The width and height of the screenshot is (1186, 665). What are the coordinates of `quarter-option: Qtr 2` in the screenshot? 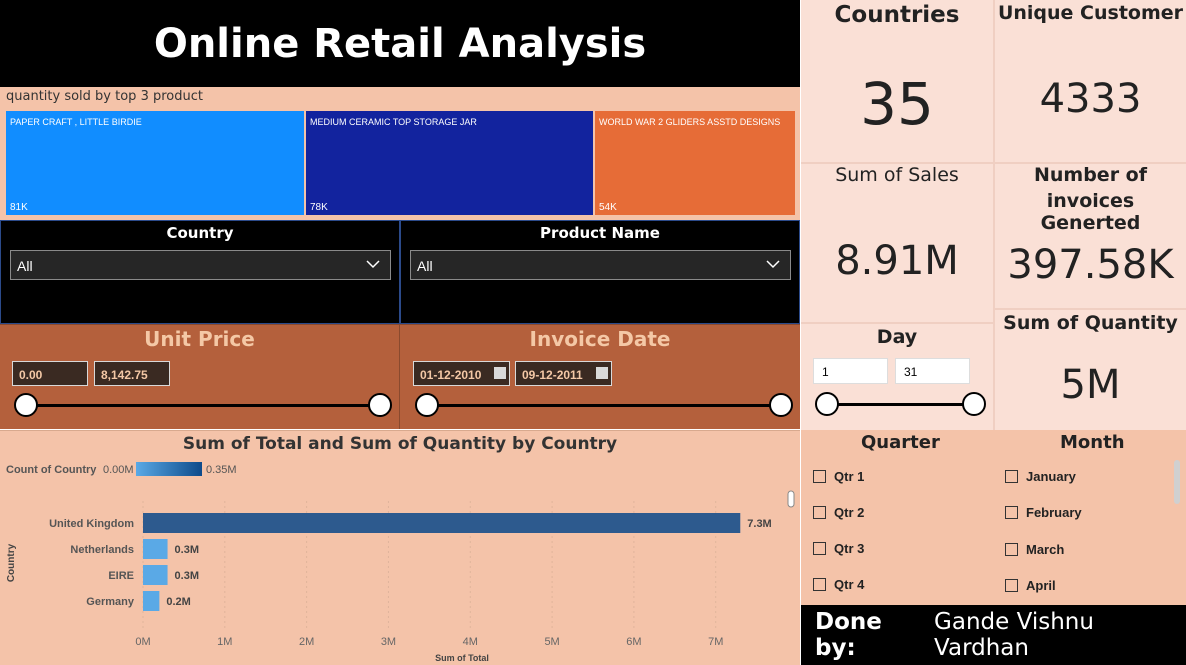 It's located at (838, 512).